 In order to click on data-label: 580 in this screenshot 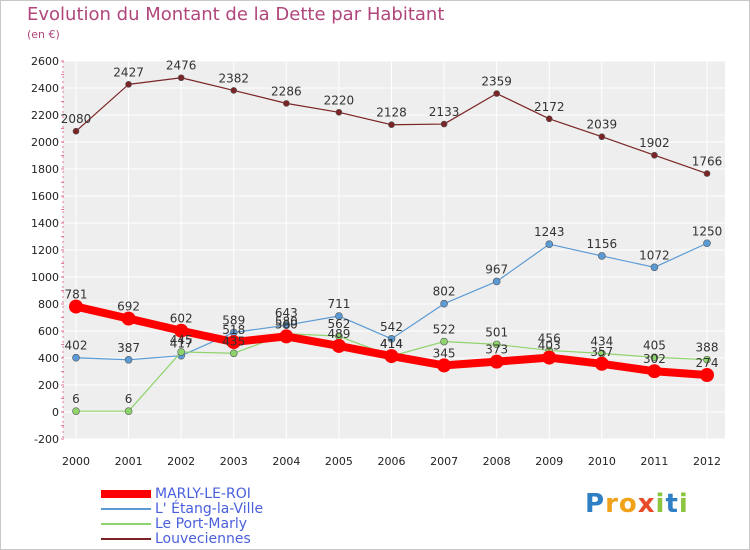, I will do `click(286, 322)`.